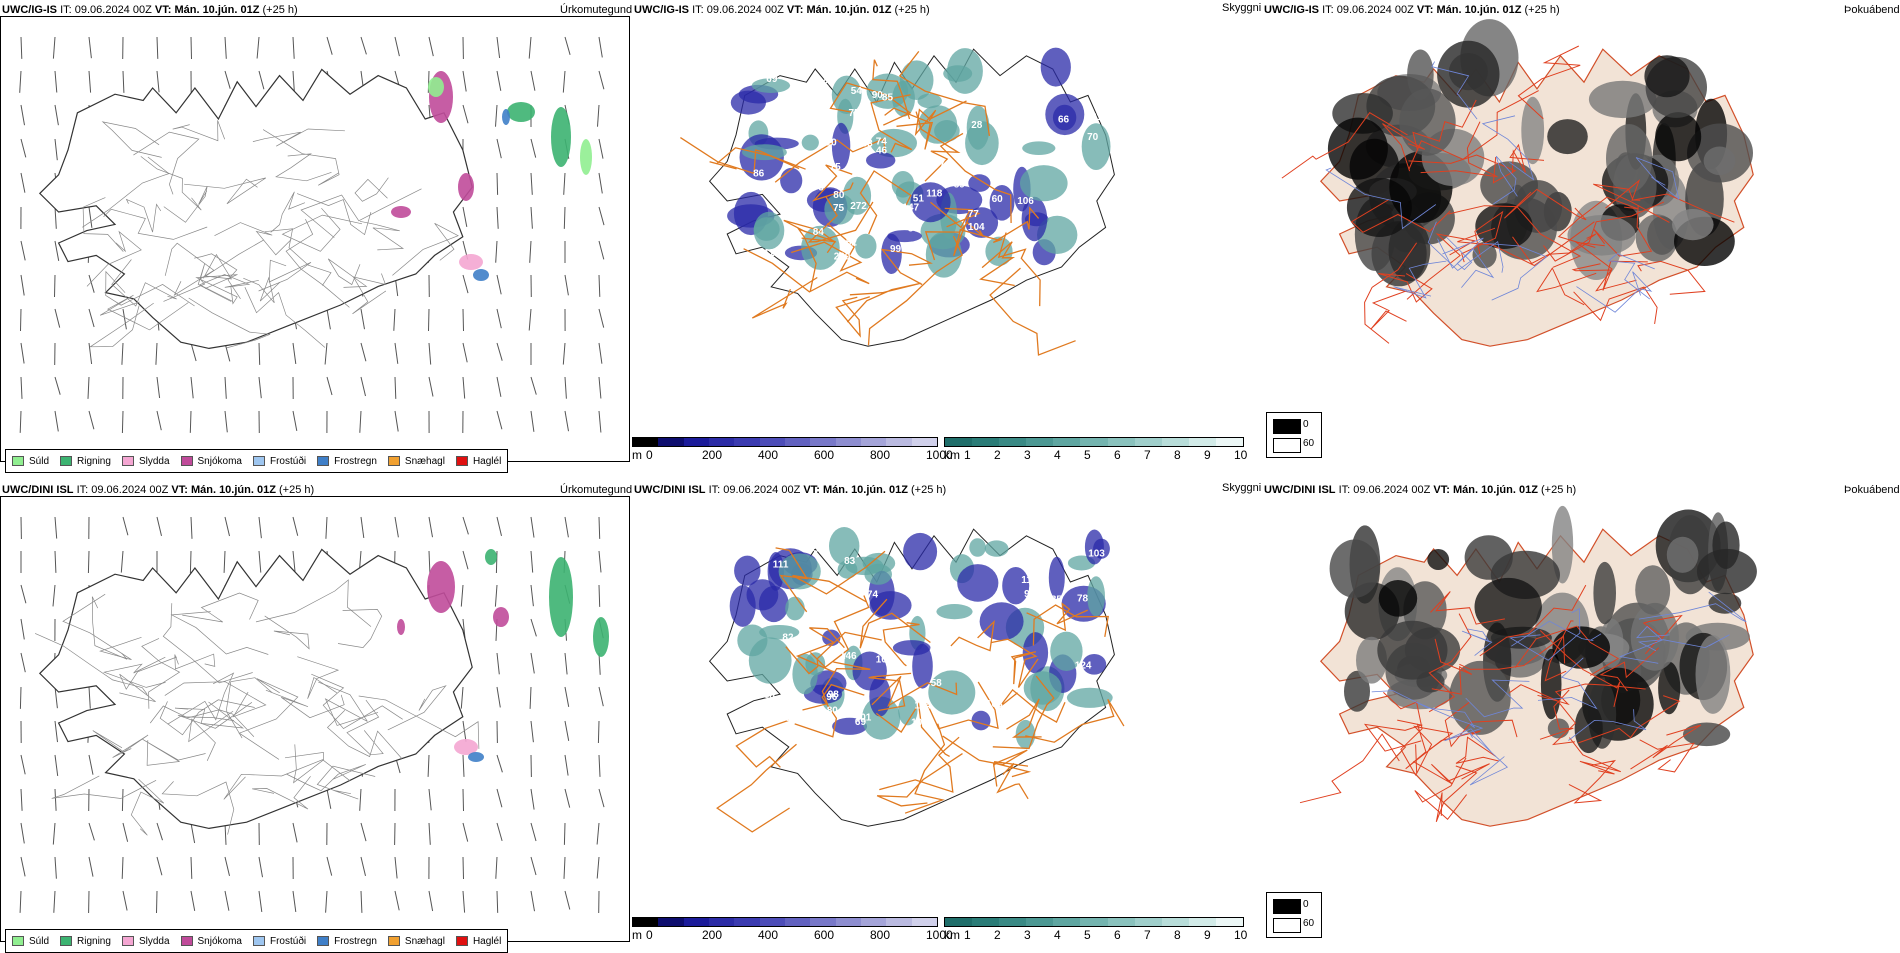 The image size is (1900, 953). I want to click on cloud-base-value: 87, so click(958, 649).